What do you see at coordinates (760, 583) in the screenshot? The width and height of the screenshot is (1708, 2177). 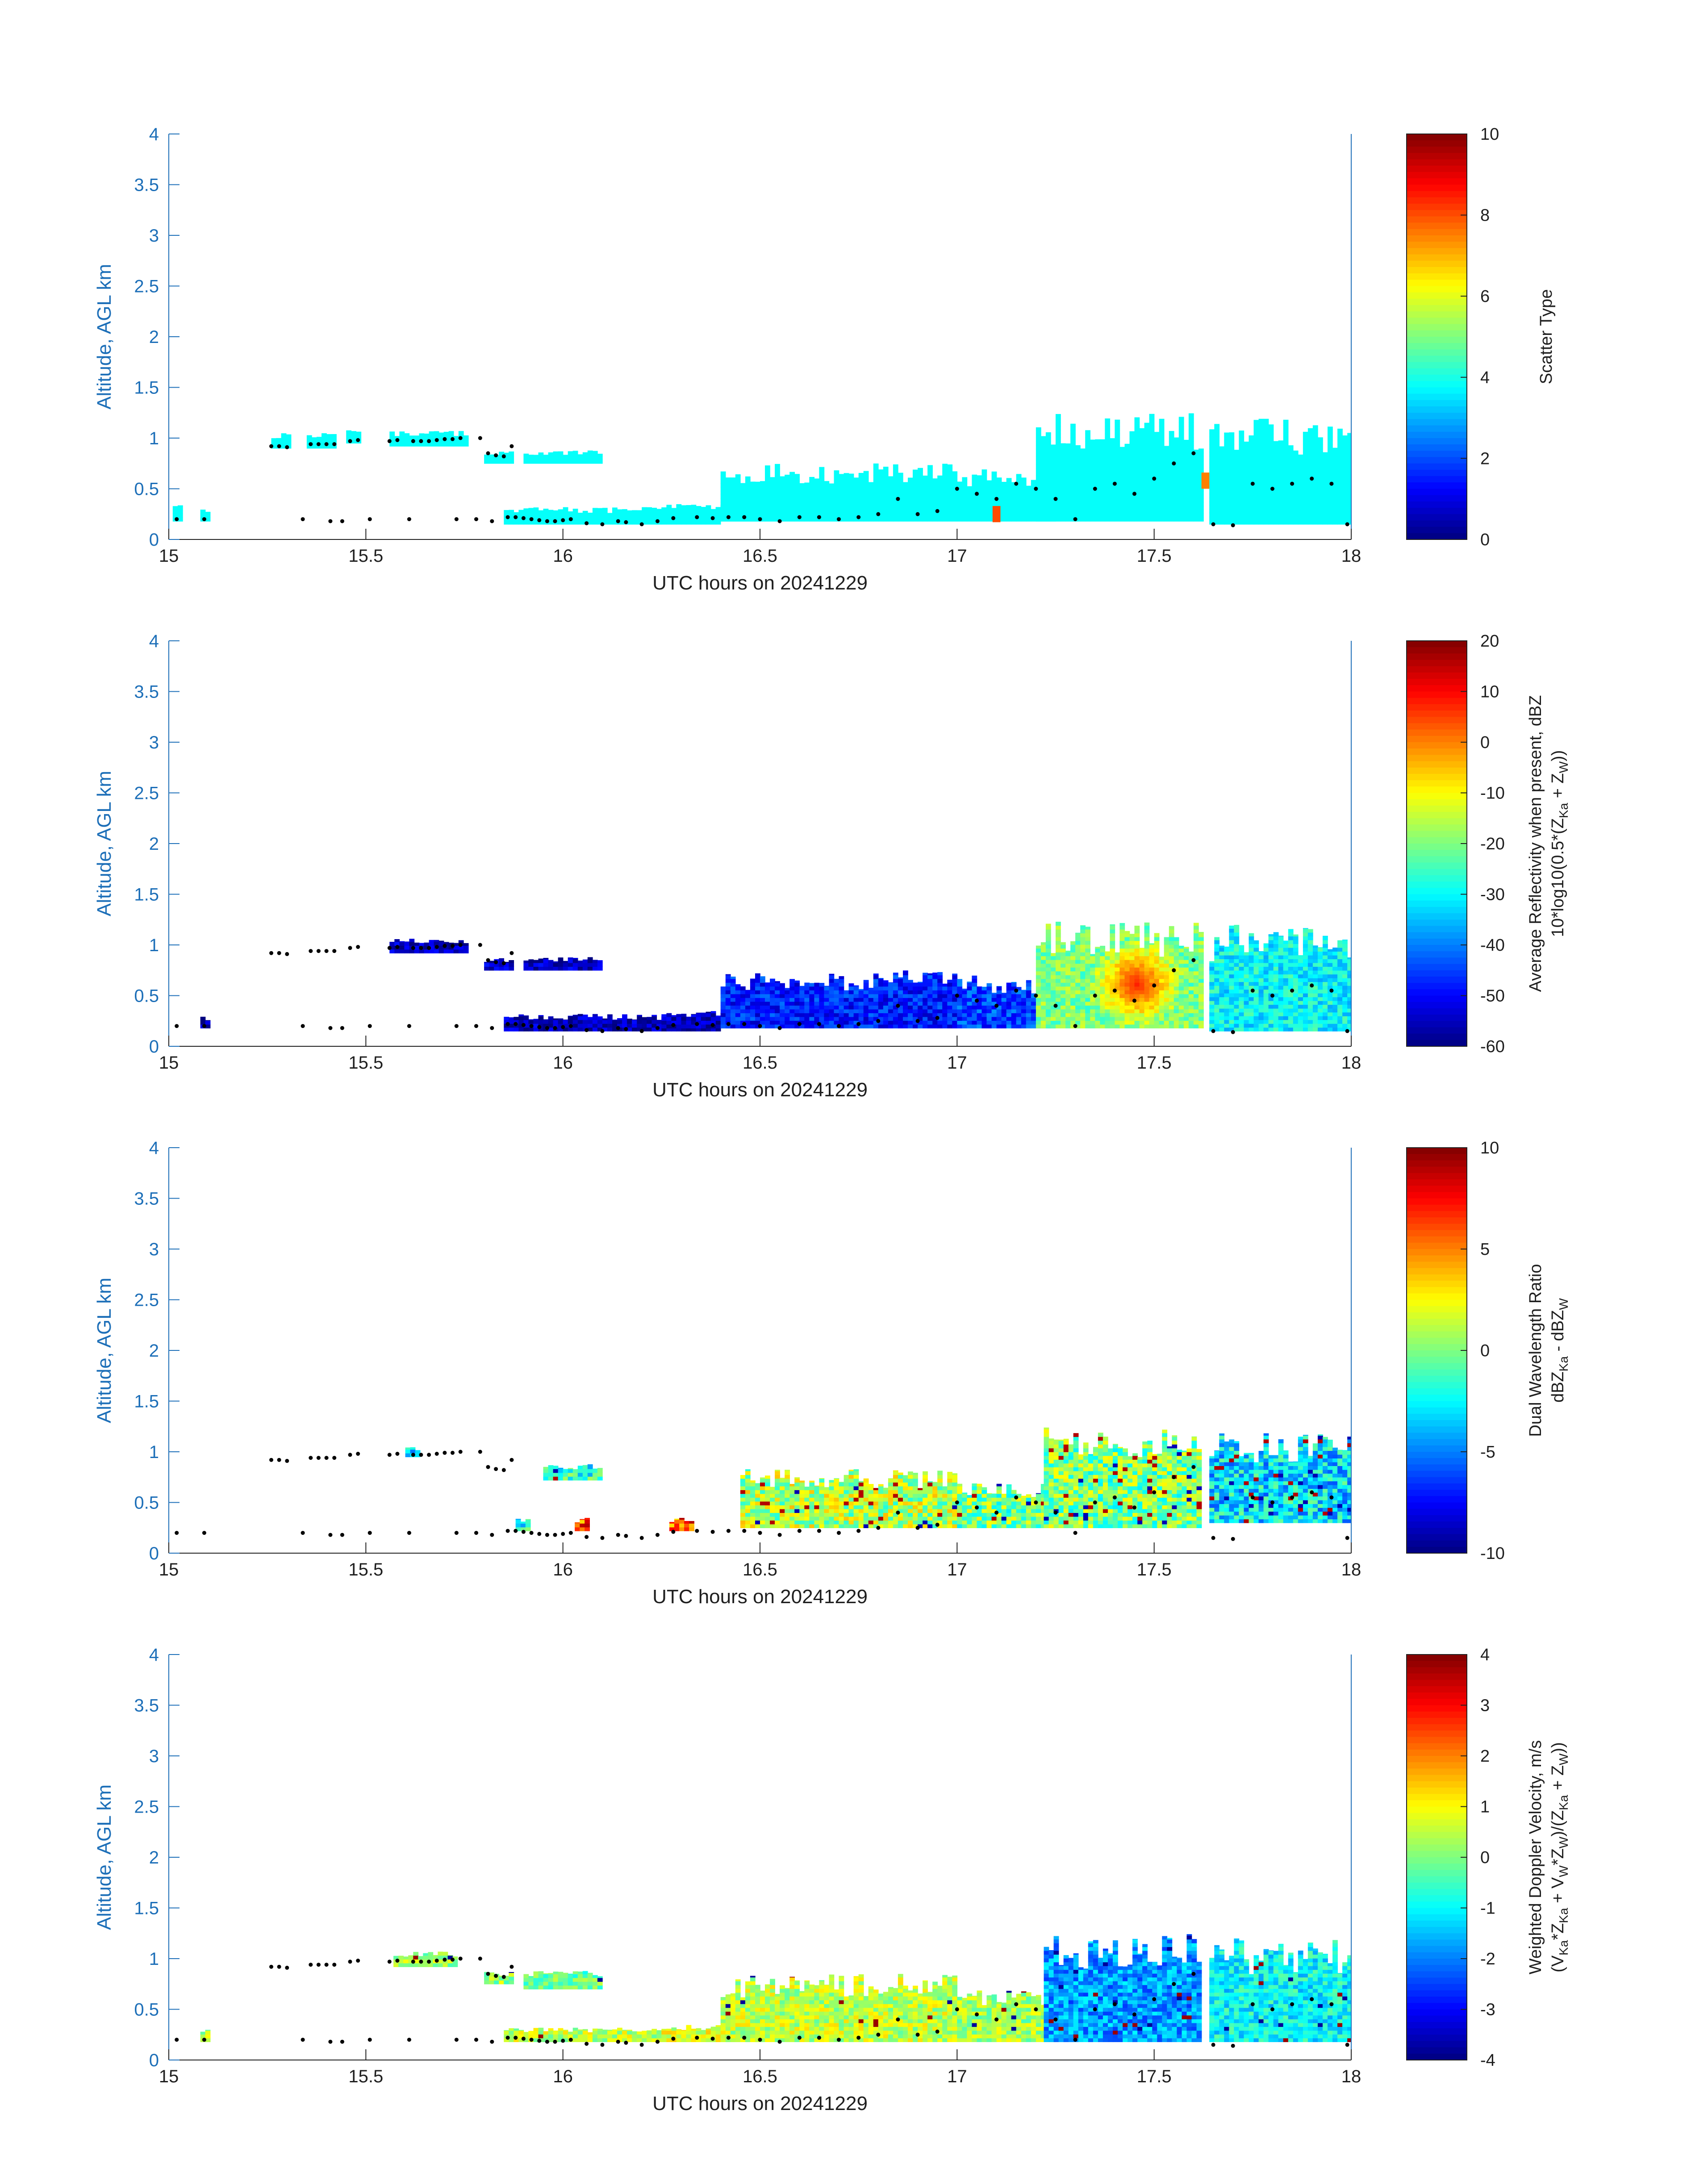 I see `x-axis-label: UTC hours on 20241229` at bounding box center [760, 583].